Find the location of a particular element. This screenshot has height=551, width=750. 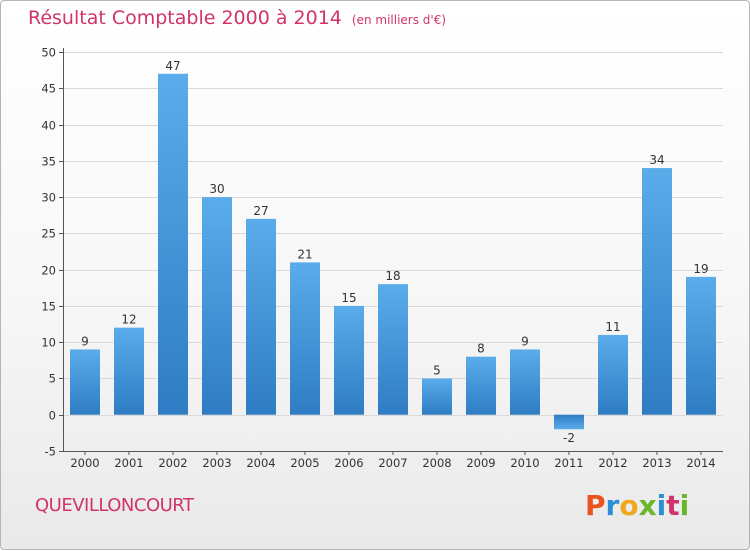

x-tick-label-2012: 2012 is located at coordinates (612, 463).